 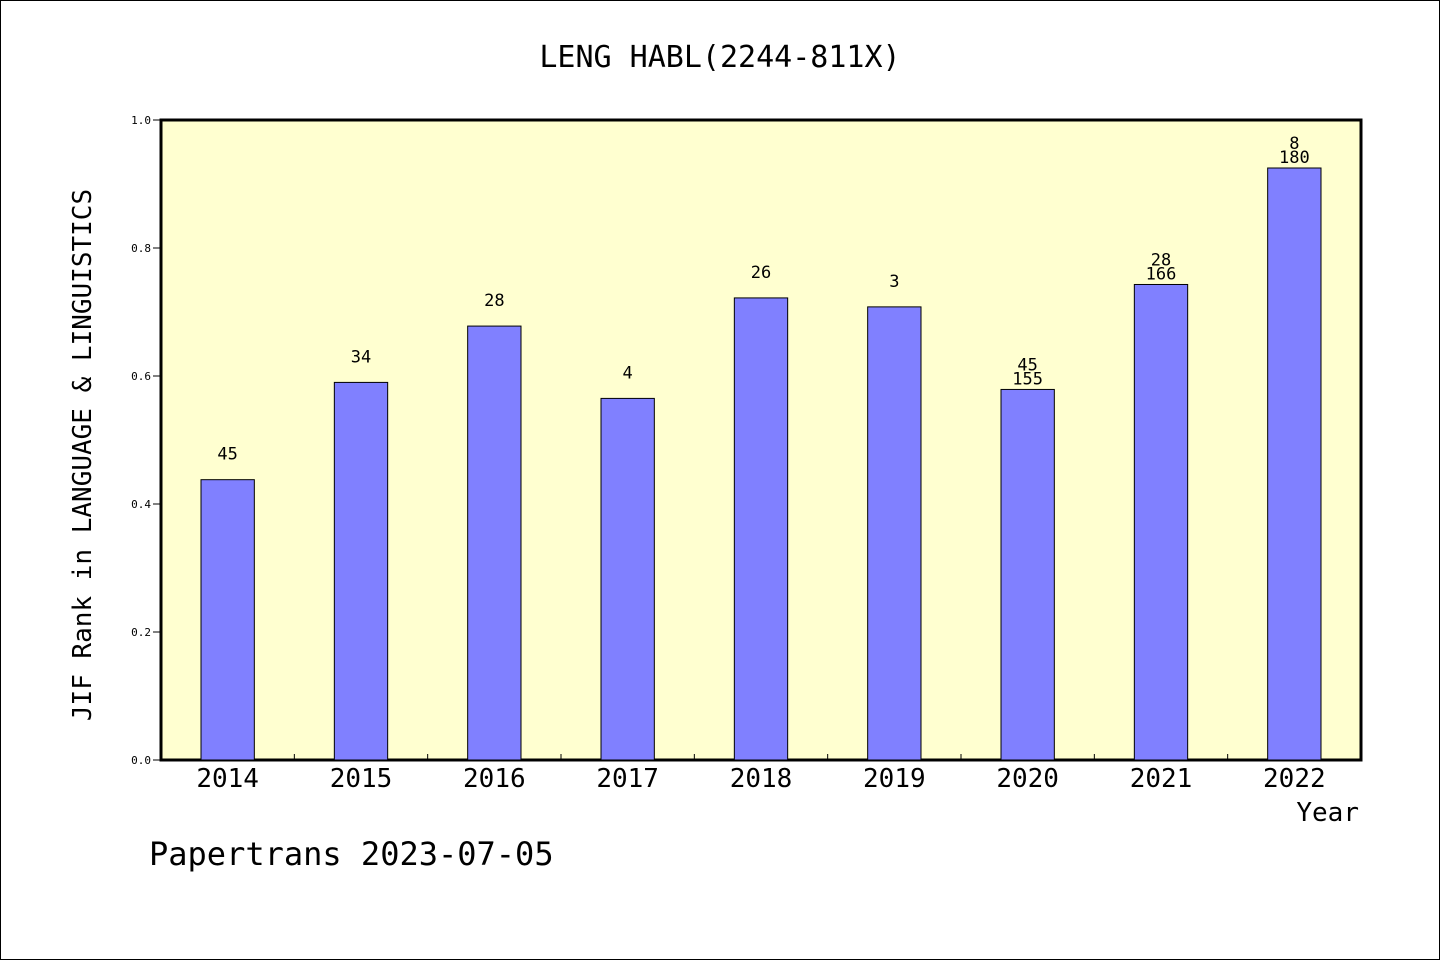 What do you see at coordinates (1294, 779) in the screenshot?
I see `x-tick-label: 2022` at bounding box center [1294, 779].